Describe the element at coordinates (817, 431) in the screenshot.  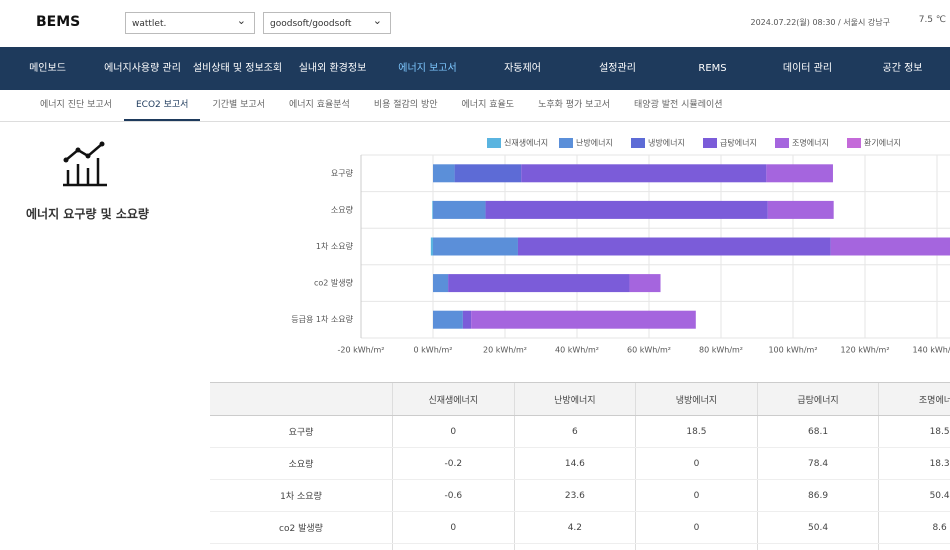
I see `table-cell: 68.1` at that location.